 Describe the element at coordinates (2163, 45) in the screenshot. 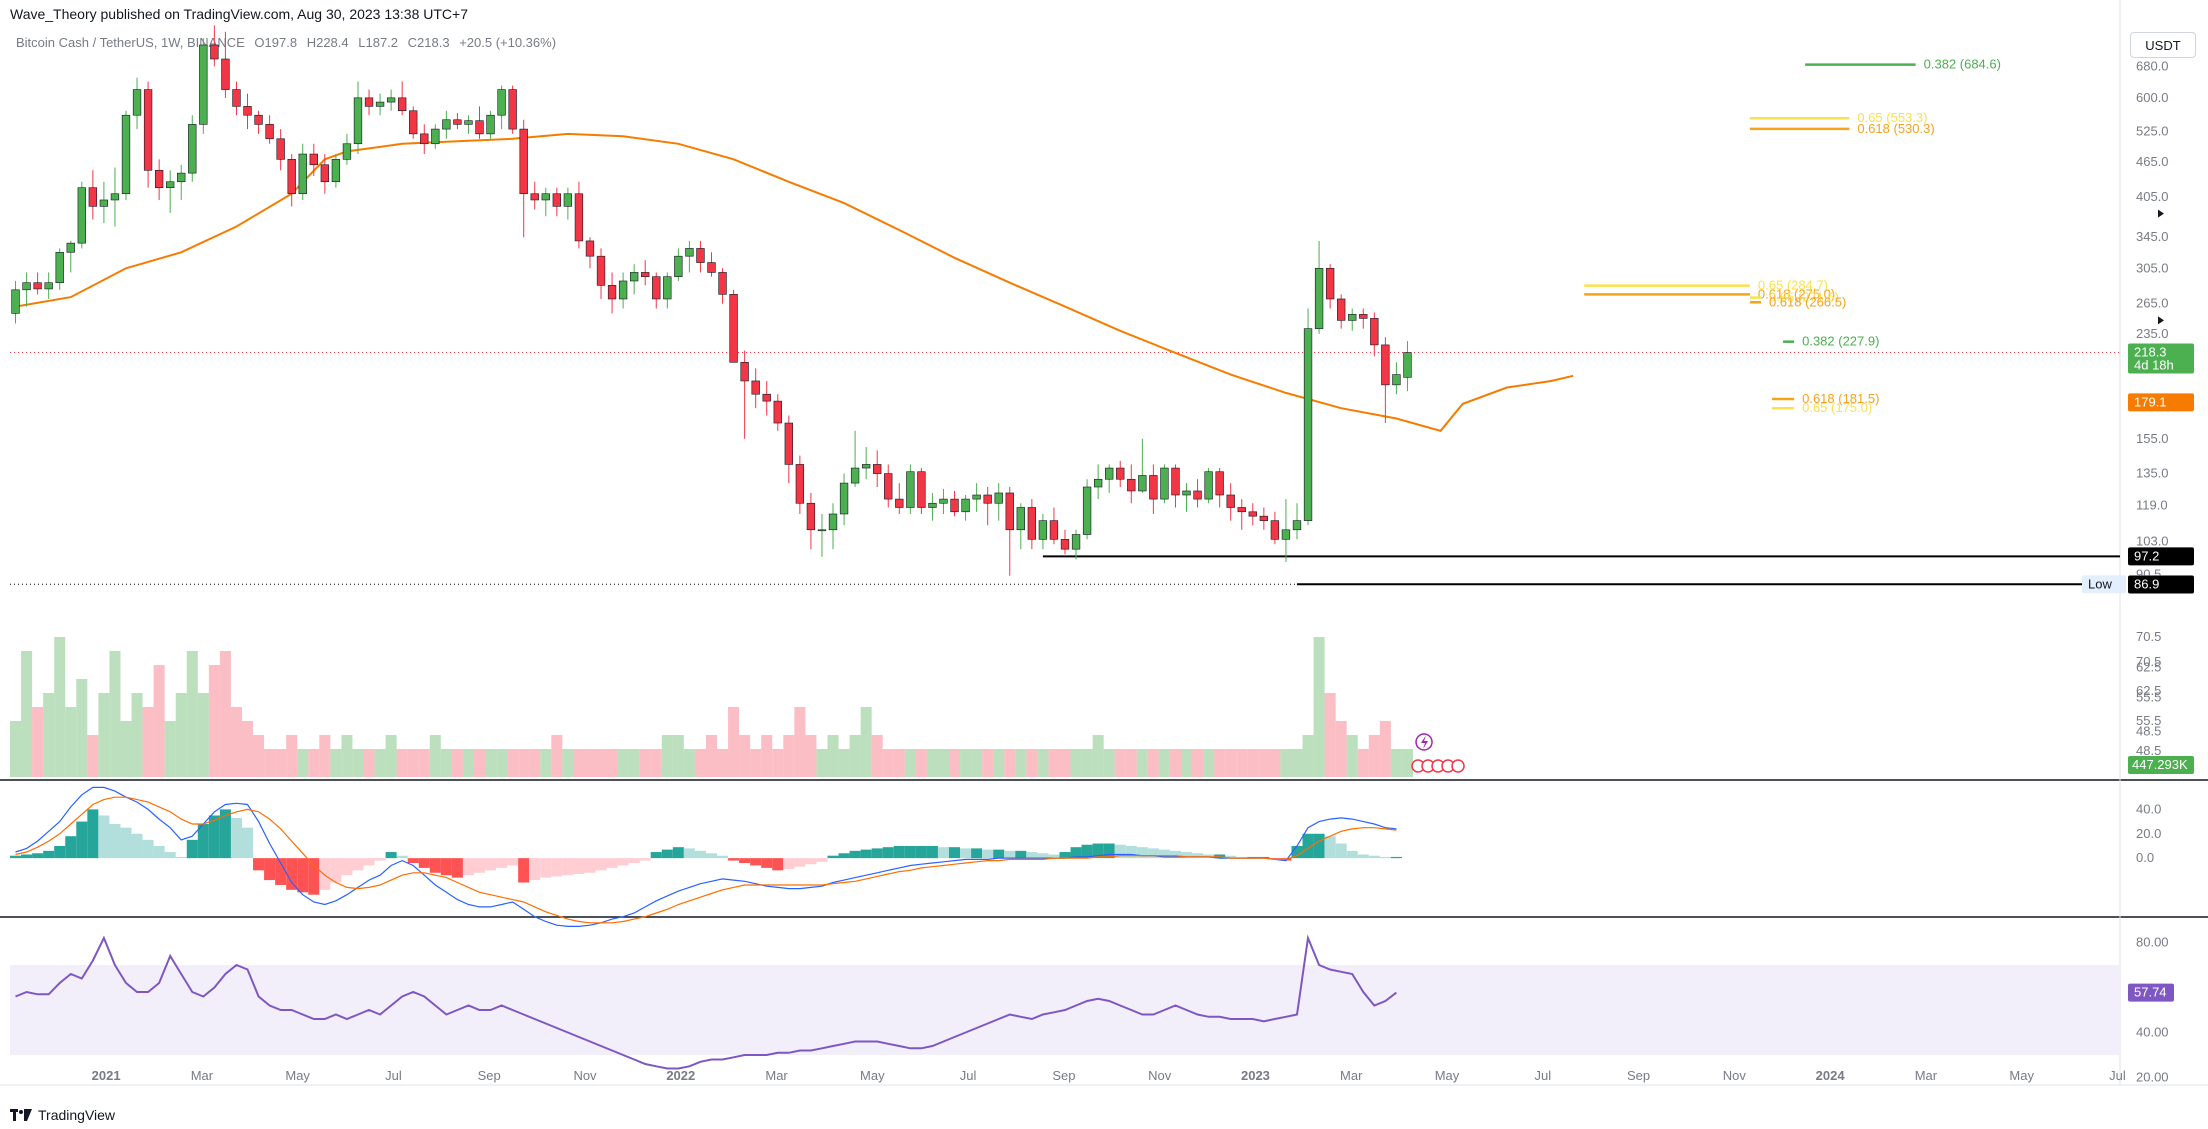

I see `currency-selector: USDT` at that location.